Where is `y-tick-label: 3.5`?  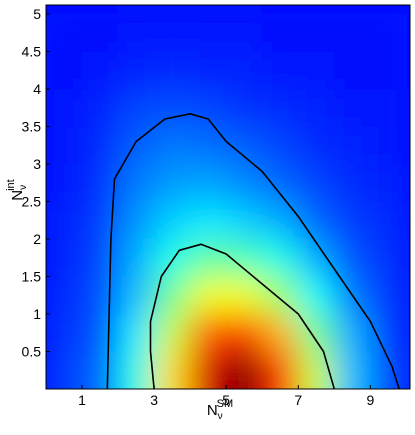
y-tick-label: 3.5 is located at coordinates (32, 127).